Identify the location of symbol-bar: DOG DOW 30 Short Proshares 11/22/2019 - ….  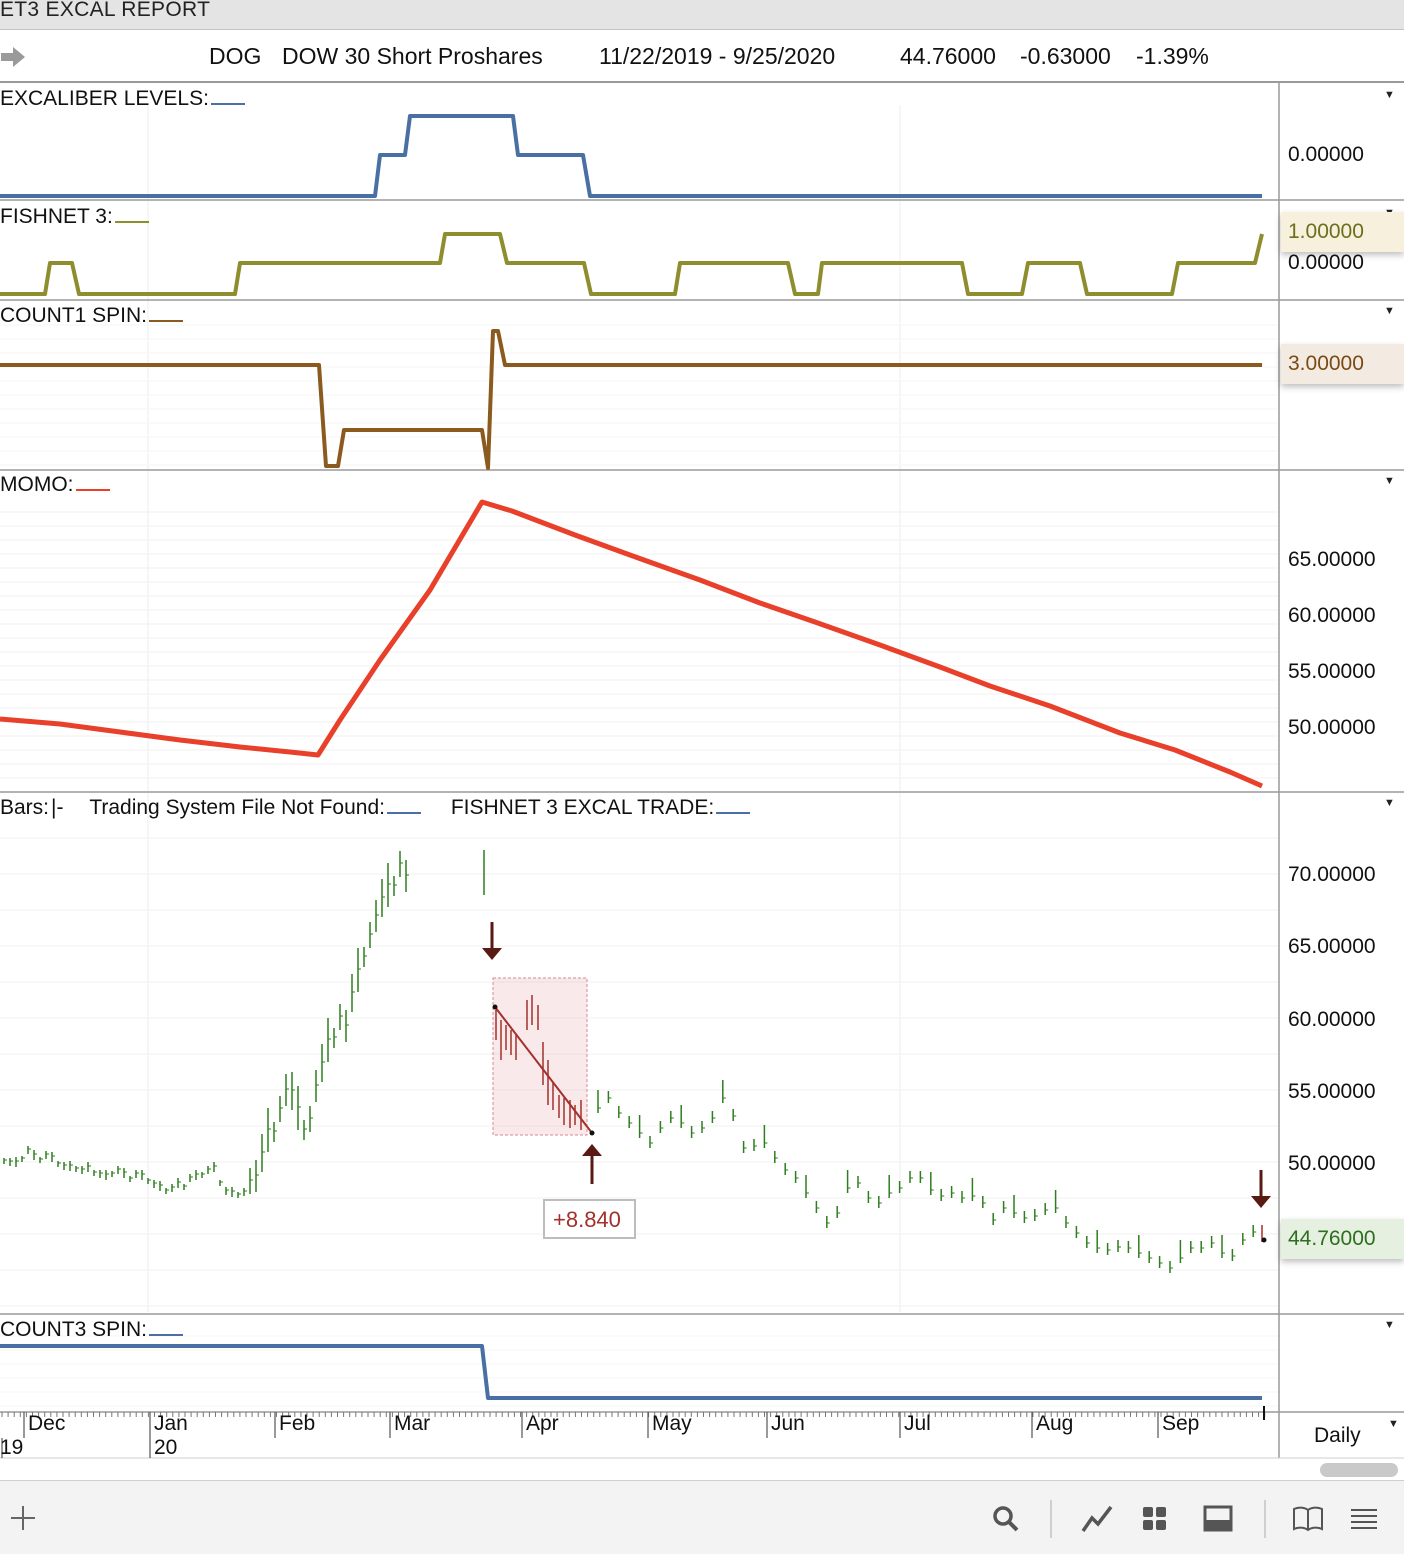
(702, 56).